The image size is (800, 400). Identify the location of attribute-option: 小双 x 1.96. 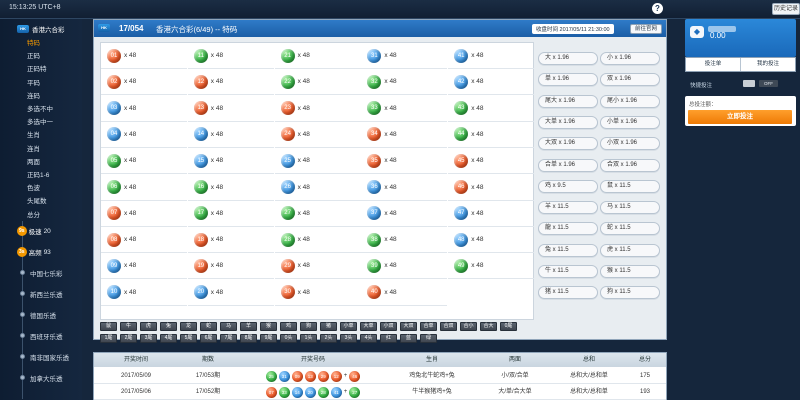
(630, 144).